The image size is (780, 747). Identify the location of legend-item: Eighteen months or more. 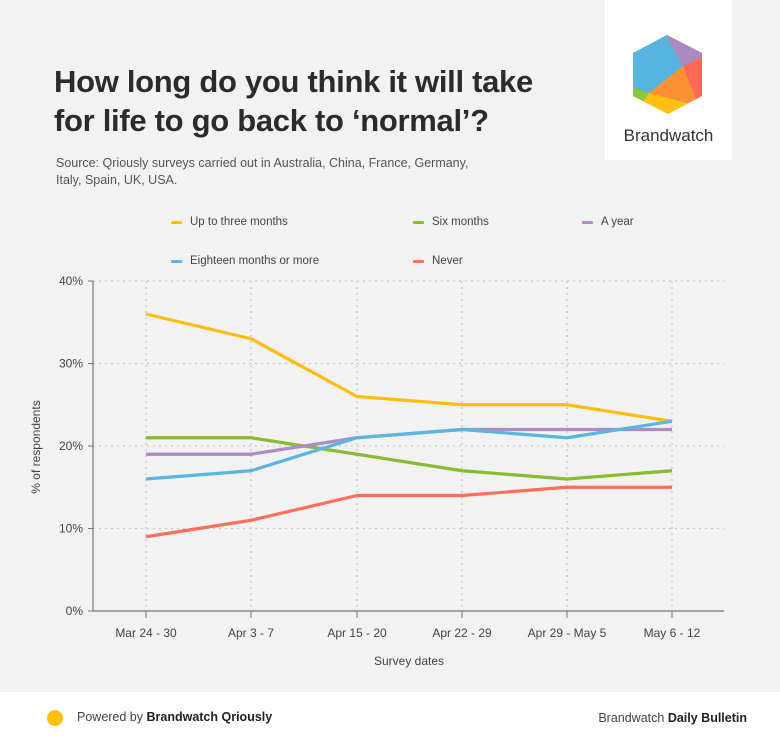
(245, 261).